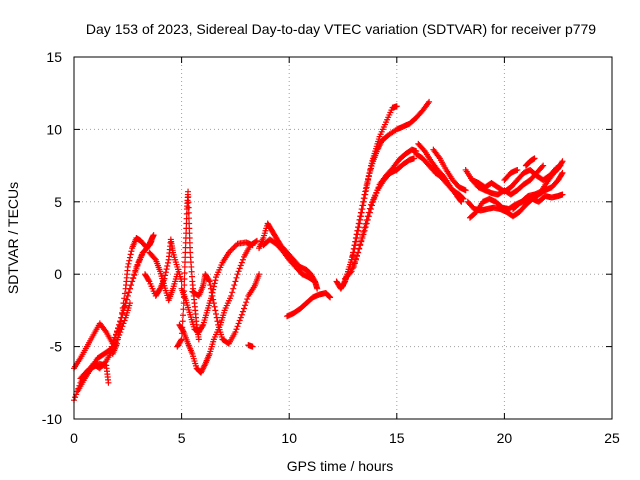 This screenshot has width=640, height=480. Describe the element at coordinates (56, 347) in the screenshot. I see `y-tick-label: -5` at that location.